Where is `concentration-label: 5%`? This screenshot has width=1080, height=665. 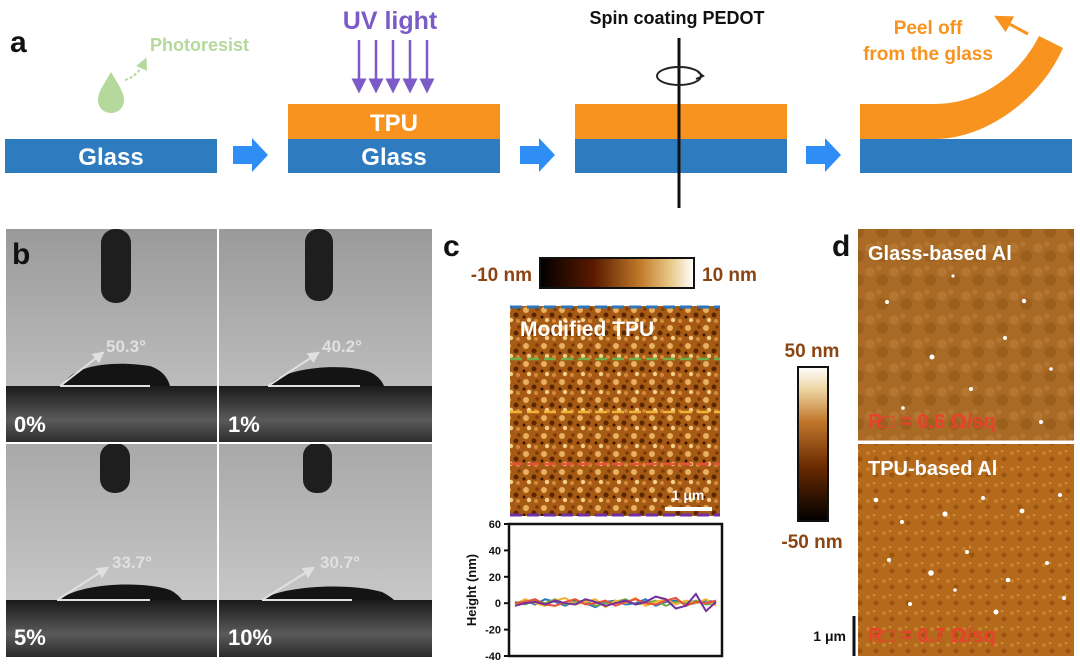 concentration-label: 5% is located at coordinates (30, 637).